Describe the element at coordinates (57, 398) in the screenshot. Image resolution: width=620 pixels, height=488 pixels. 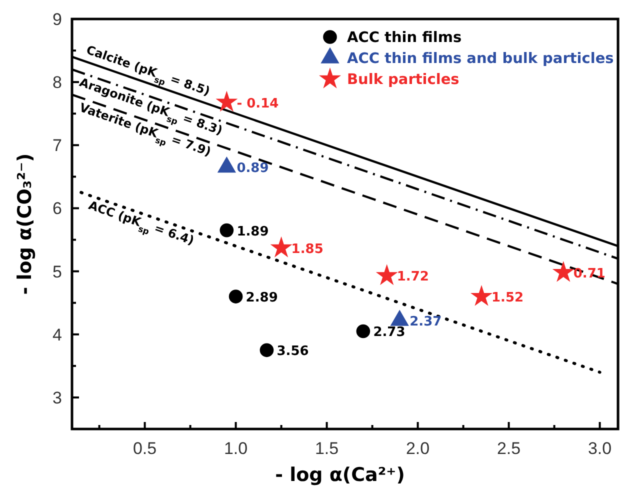
I see `y-tick-label: 3` at that location.